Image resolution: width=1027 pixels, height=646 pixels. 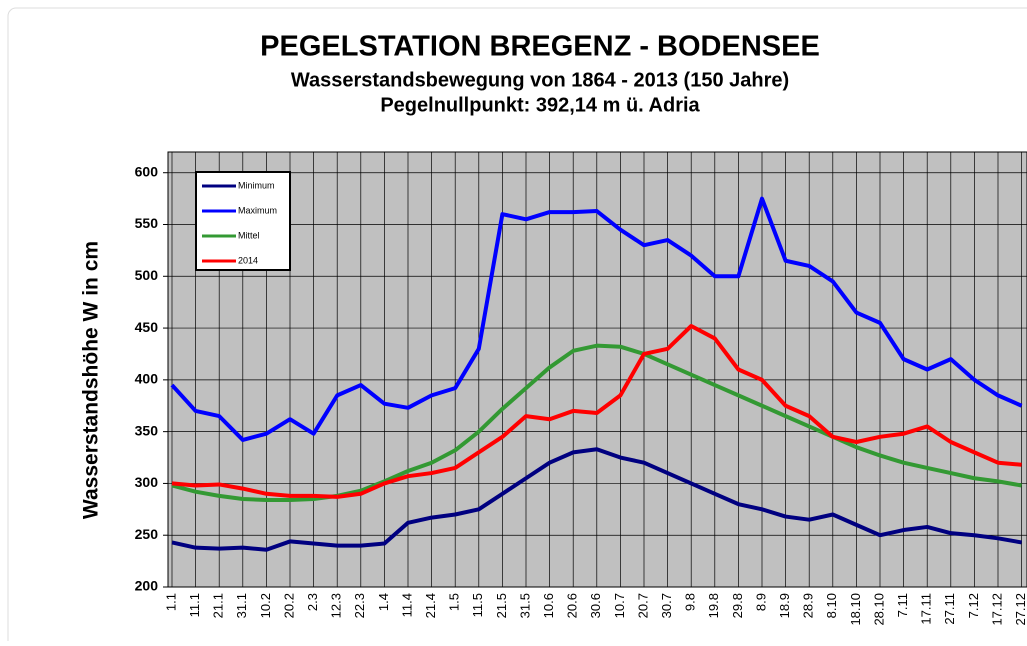 What do you see at coordinates (666, 605) in the screenshot?
I see `x-tick-label: 30.7` at bounding box center [666, 605].